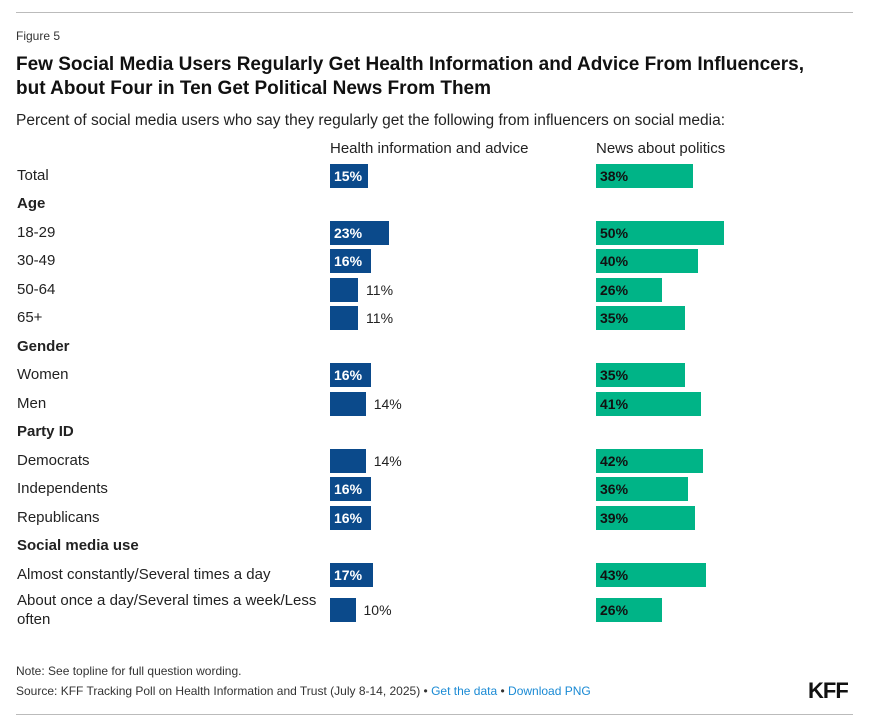 This screenshot has height=720, width=886. What do you see at coordinates (614, 261) in the screenshot?
I see `politics-value-label: 40%` at bounding box center [614, 261].